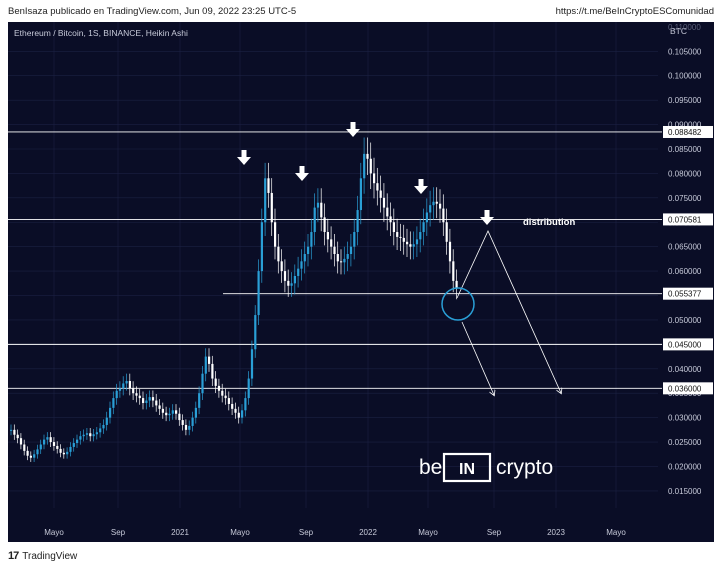 The height and width of the screenshot is (568, 722). Describe the element at coordinates (634, 11) in the screenshot. I see `community-link: https://t.me/BeInCryptoESComunidad` at that location.